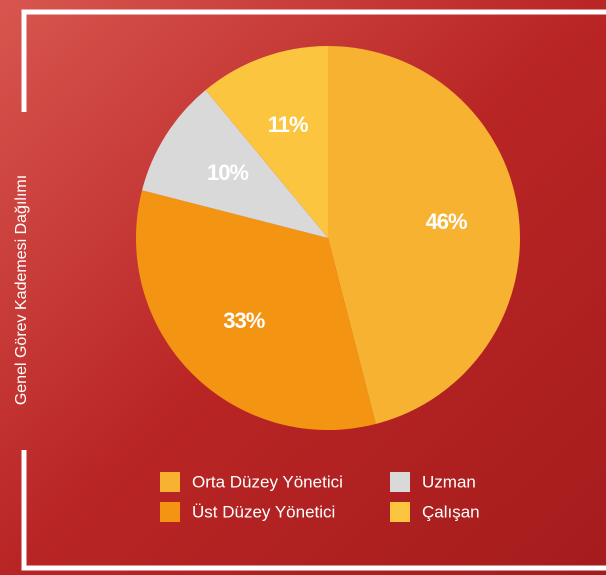  Describe the element at coordinates (451, 511) in the screenshot. I see `legend-label: Çalışan` at that location.